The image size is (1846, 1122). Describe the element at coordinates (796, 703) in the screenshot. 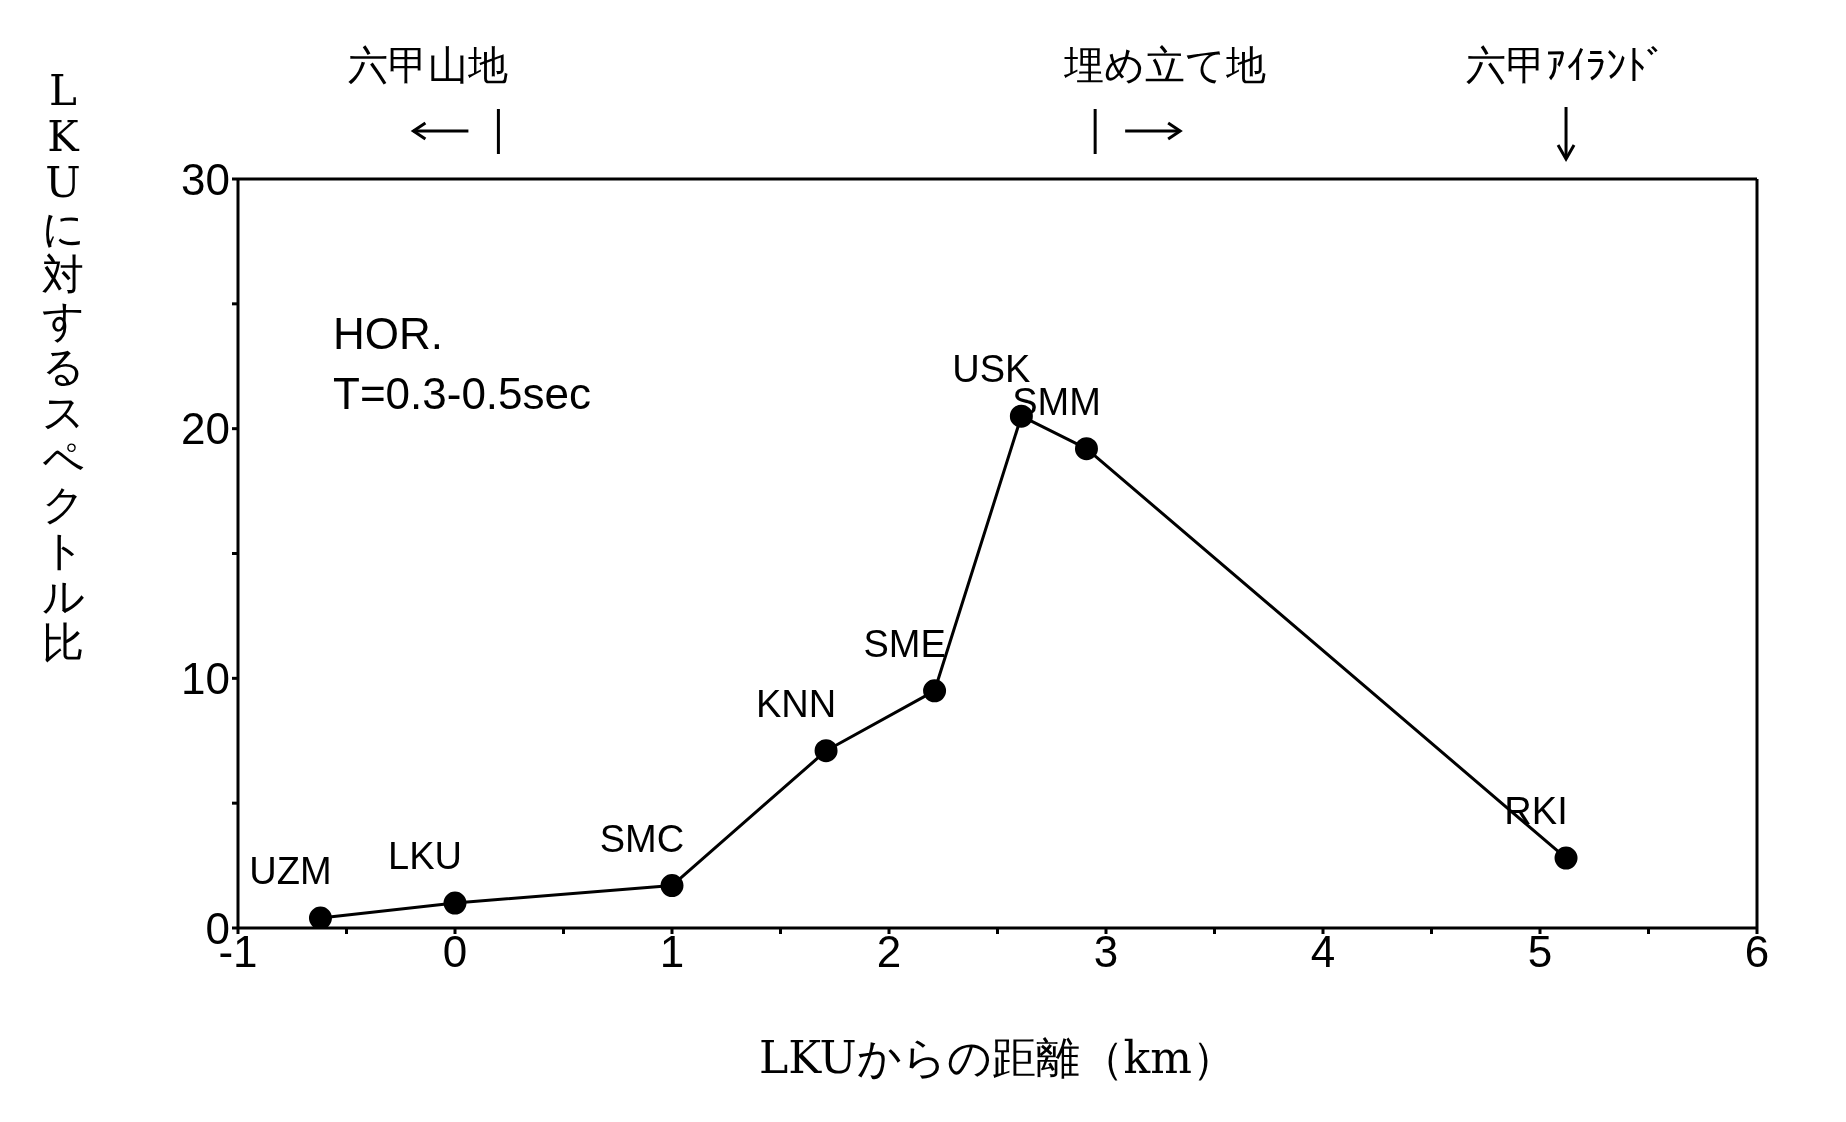

I see `annotation: KNN` at that location.